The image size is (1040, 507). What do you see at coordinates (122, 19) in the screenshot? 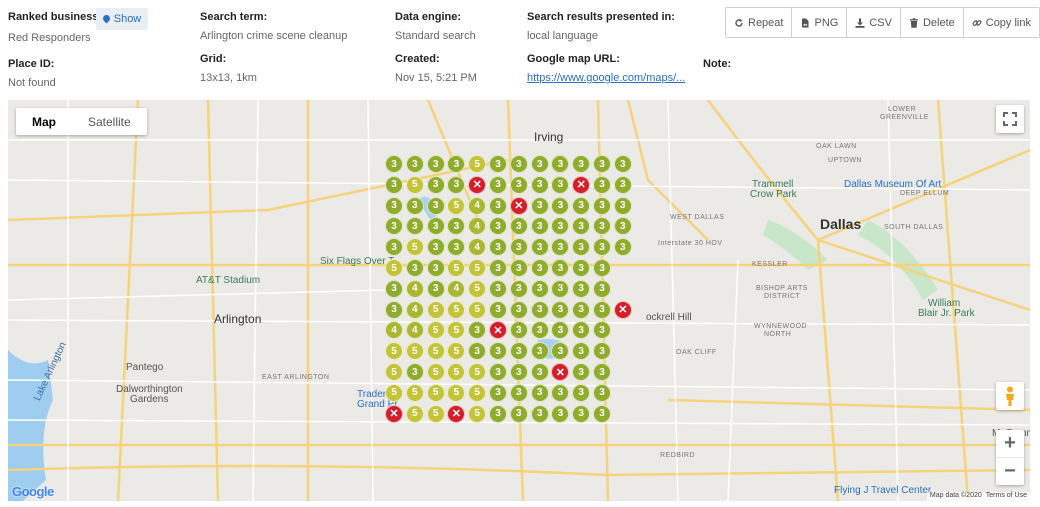
I see `show-business-button: Show` at bounding box center [122, 19].